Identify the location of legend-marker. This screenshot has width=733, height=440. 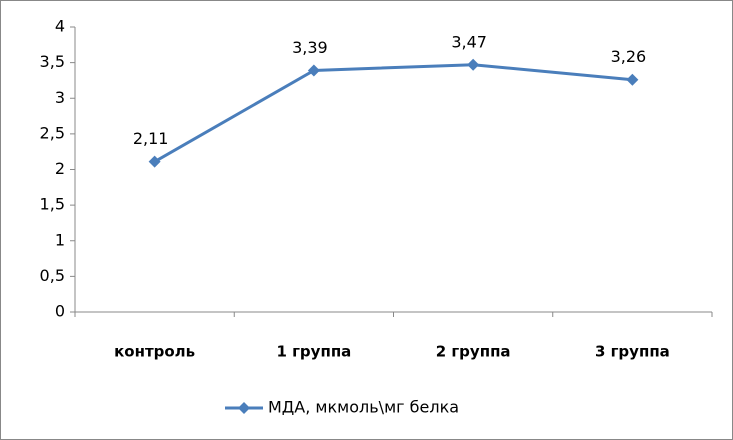
(244, 408).